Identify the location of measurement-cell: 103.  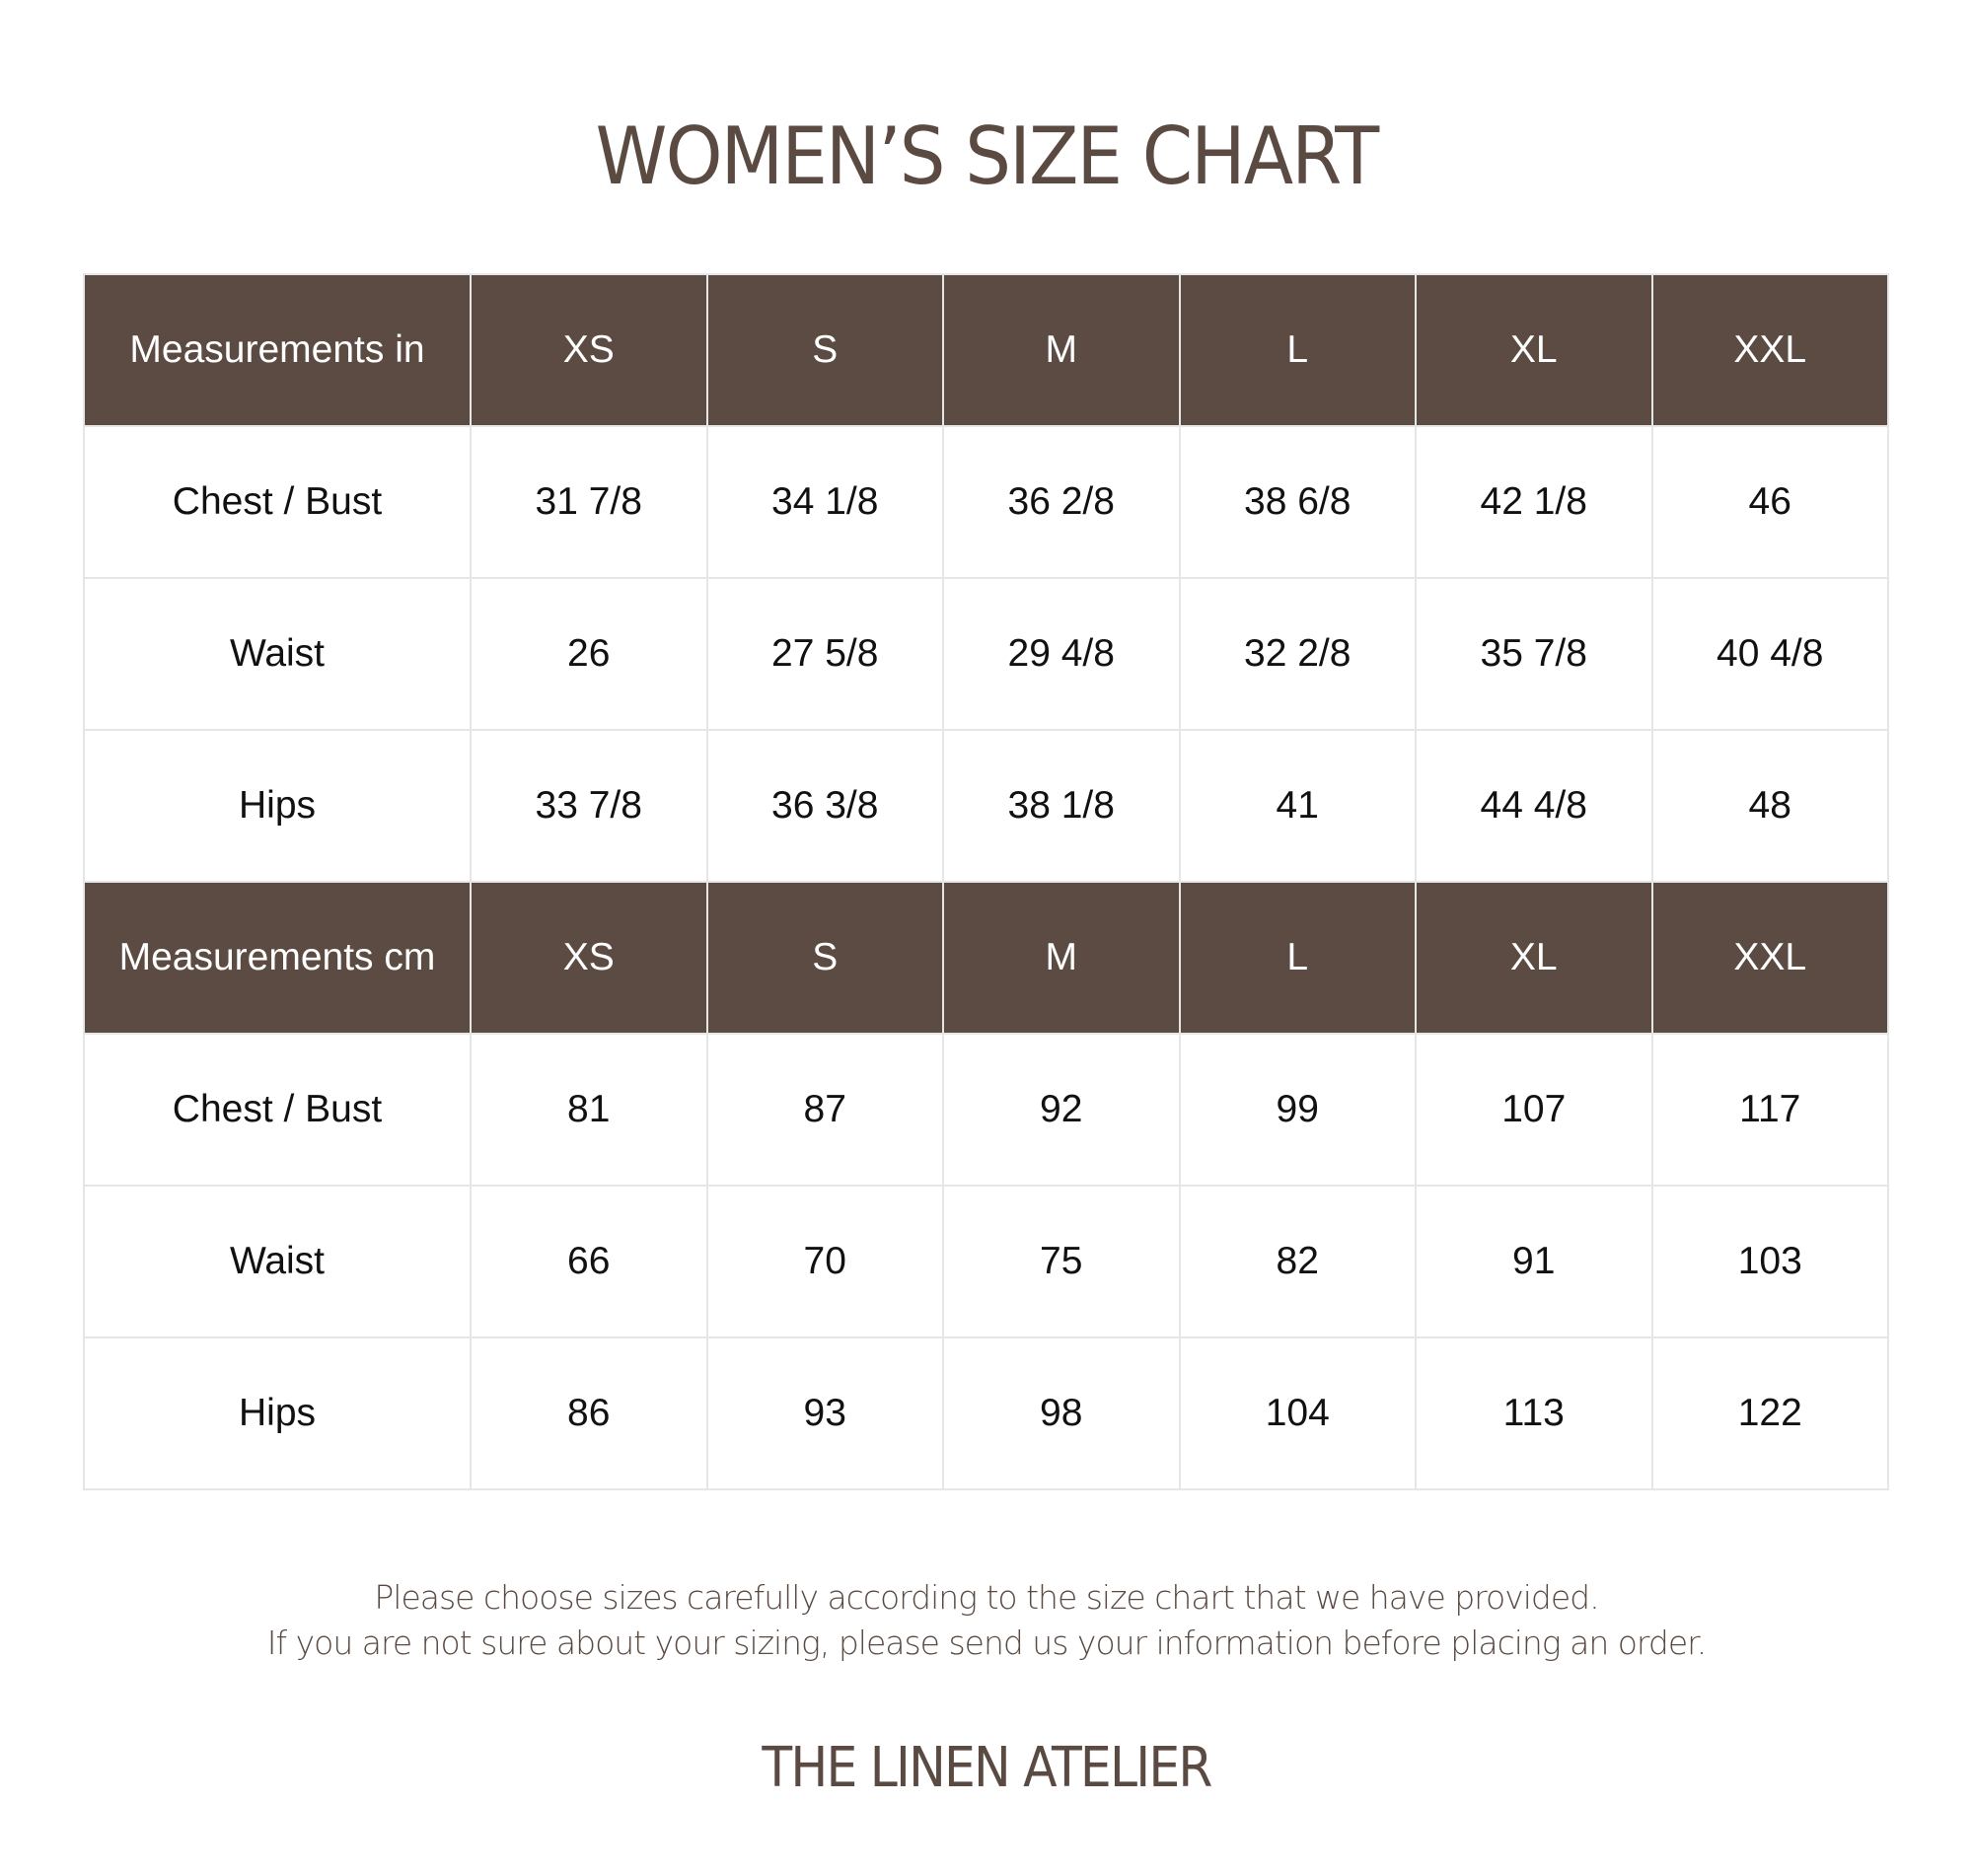
(1770, 1261).